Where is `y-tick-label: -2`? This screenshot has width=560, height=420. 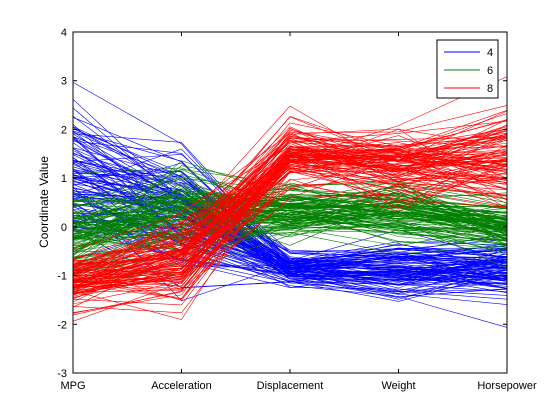 y-tick-label: -2 is located at coordinates (62, 325).